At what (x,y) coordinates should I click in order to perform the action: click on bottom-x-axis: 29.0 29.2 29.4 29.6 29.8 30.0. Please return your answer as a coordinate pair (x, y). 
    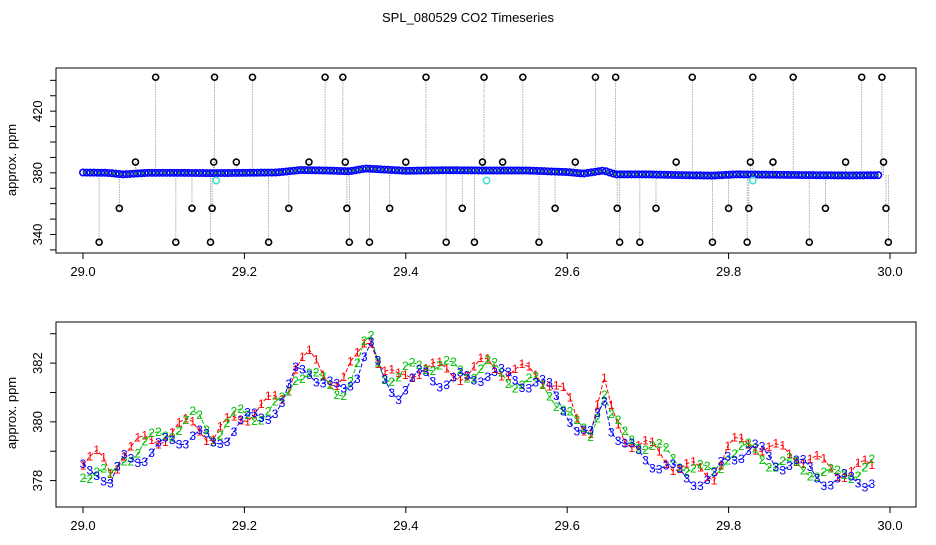
    Looking at the image, I should click on (486, 520).